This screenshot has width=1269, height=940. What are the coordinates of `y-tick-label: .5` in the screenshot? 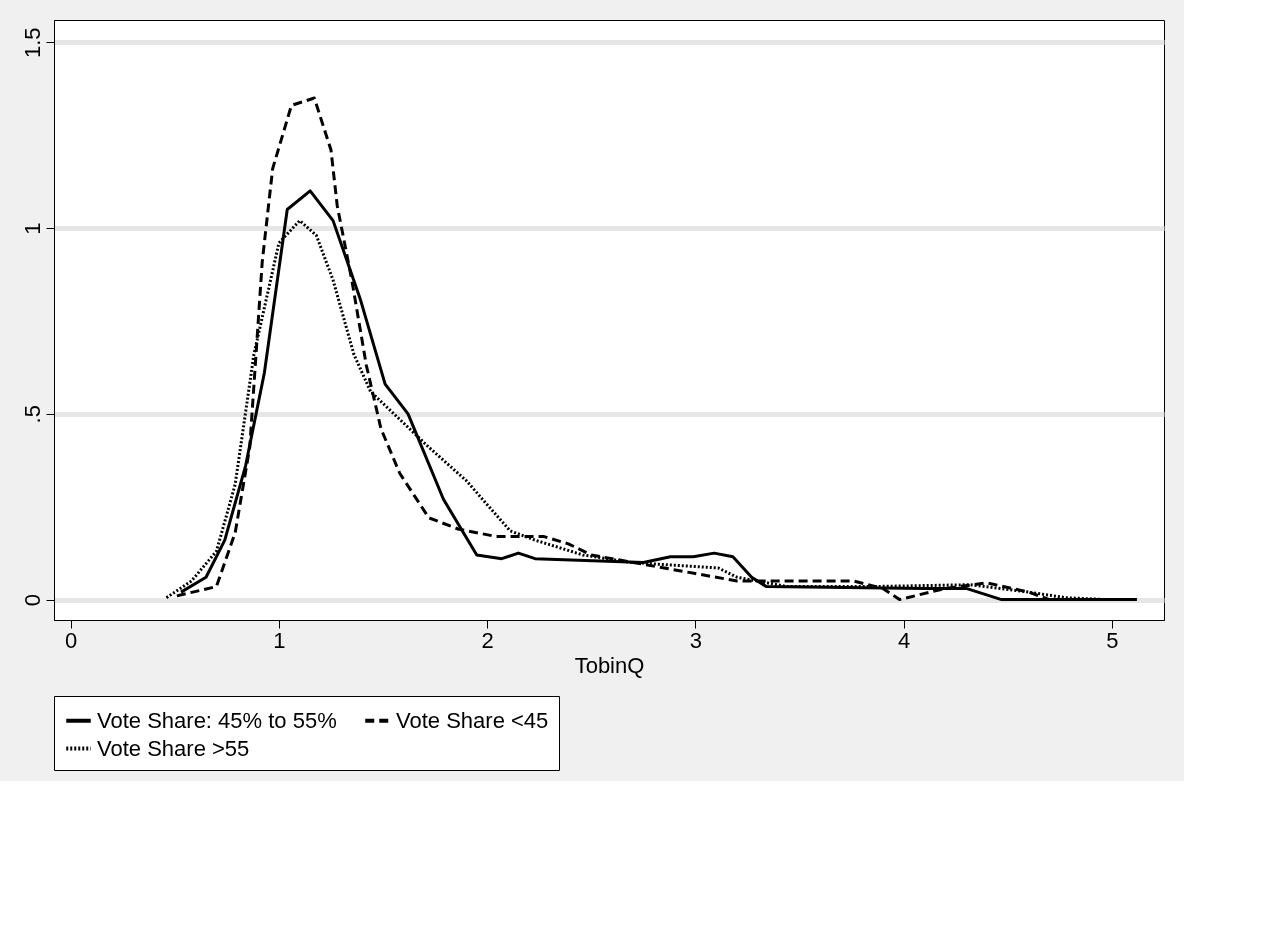 It's located at (32, 414).